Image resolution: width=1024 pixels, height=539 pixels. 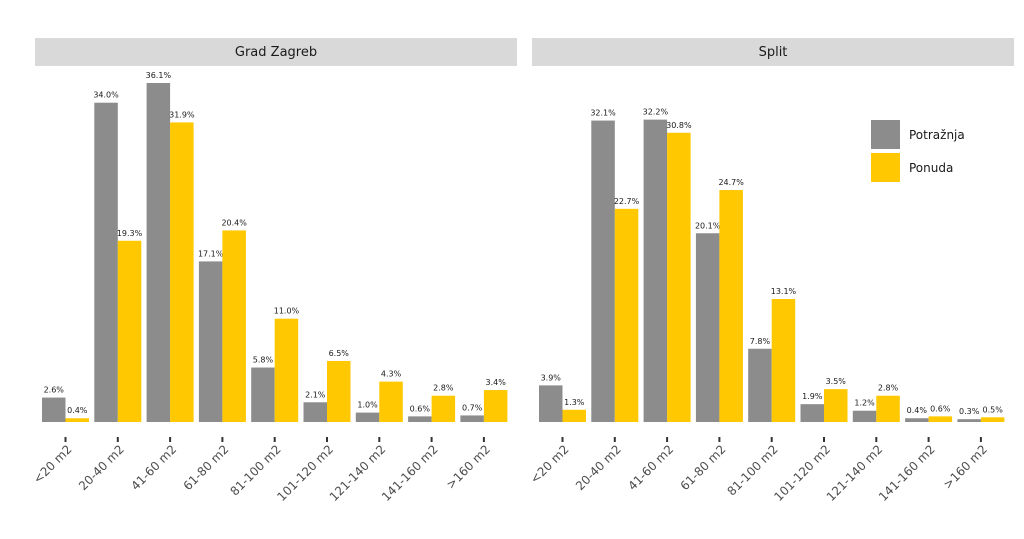 What do you see at coordinates (836, 381) in the screenshot?
I see `data-label: 3.5%` at bounding box center [836, 381].